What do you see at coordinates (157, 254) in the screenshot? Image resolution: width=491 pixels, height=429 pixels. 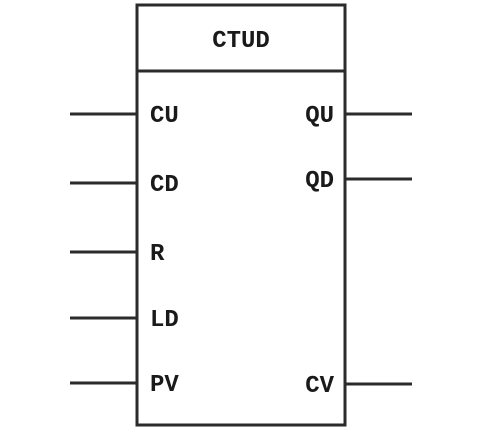 I see `input-label-r: R` at bounding box center [157, 254].